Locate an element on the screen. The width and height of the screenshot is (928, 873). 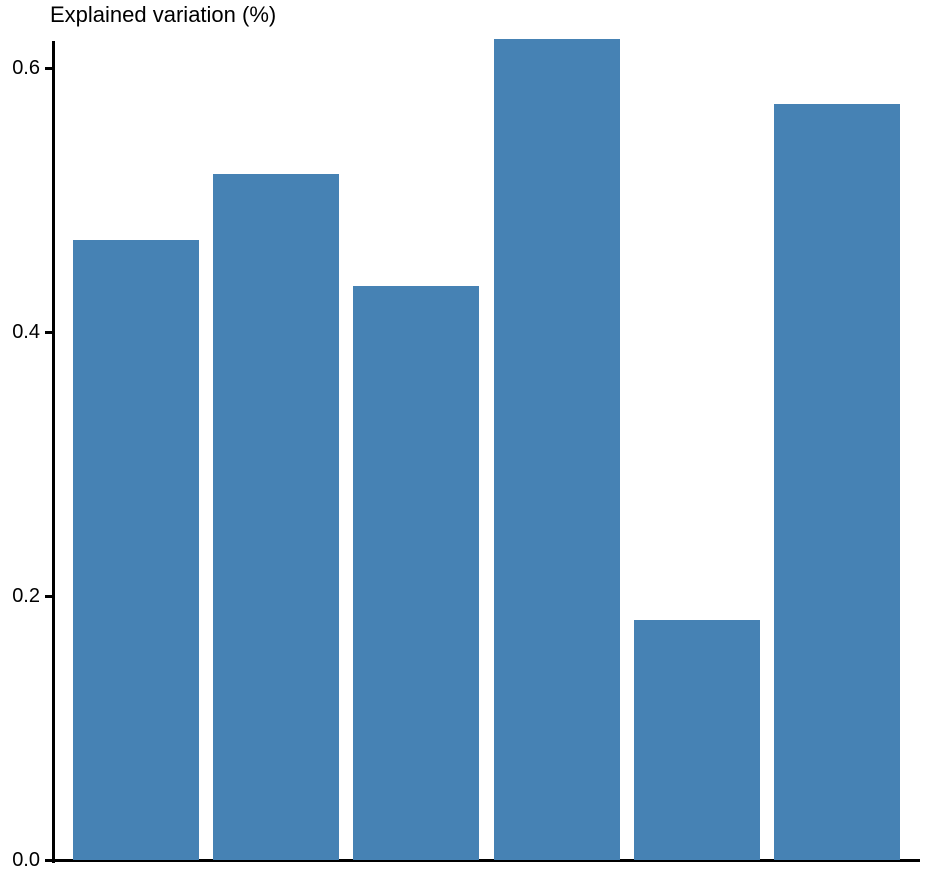
y-axis-tick-label: 0.4 is located at coordinates (26, 332).